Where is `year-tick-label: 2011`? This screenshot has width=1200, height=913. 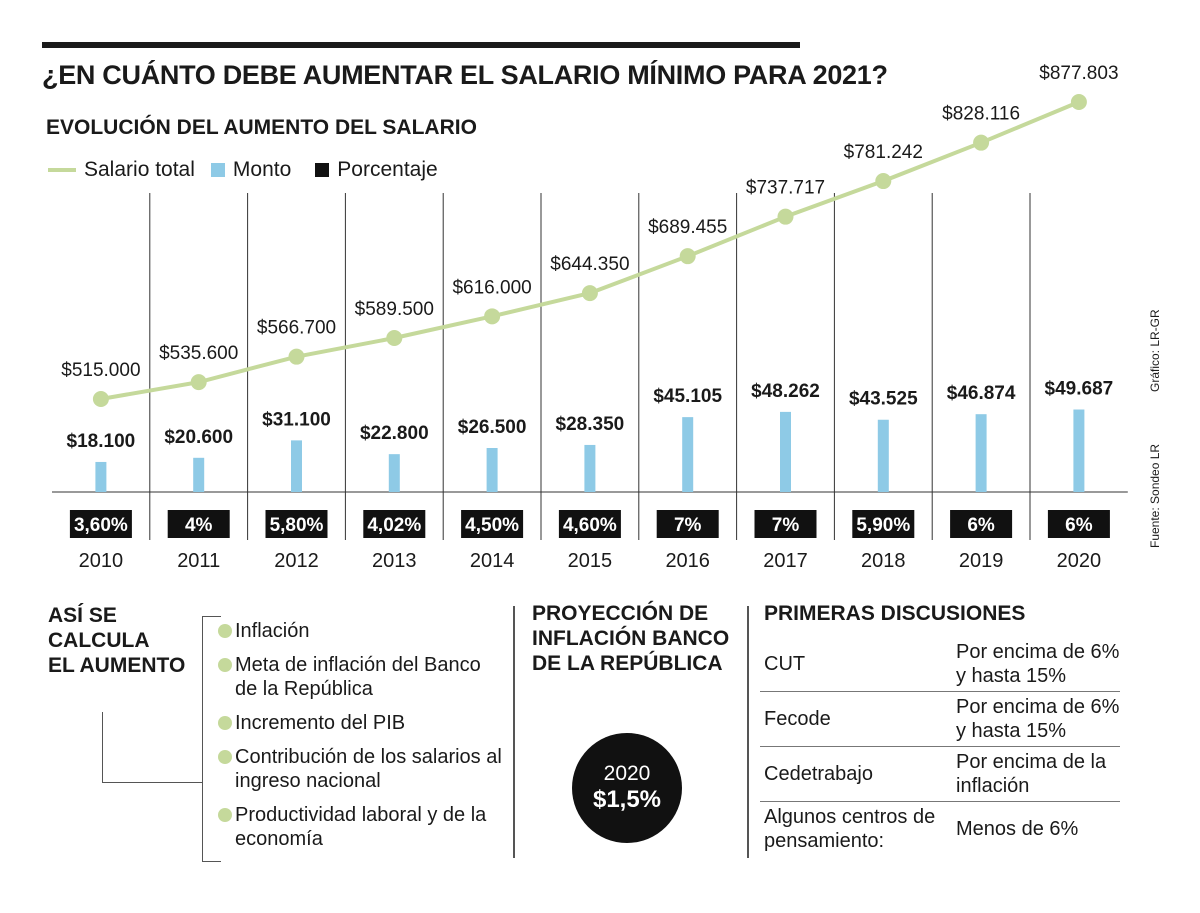 year-tick-label: 2011 is located at coordinates (198, 561).